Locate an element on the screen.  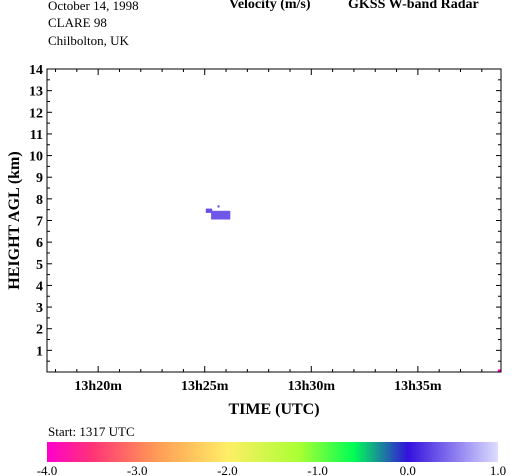
x-tick-label: 13h35m is located at coordinates (418, 386).